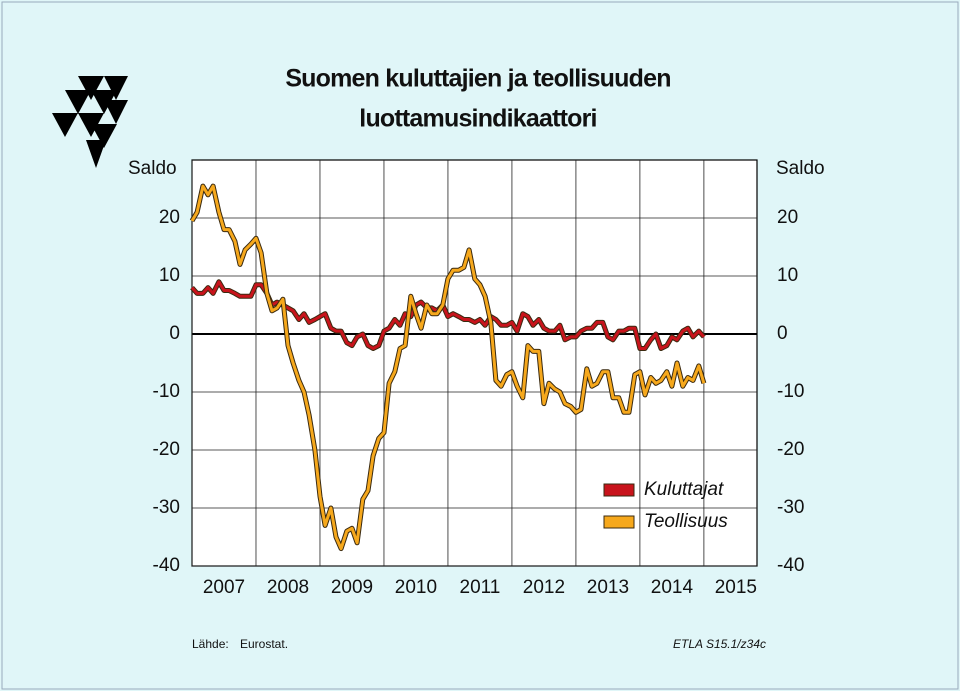 The height and width of the screenshot is (691, 960). I want to click on source-label: Lähde:, so click(210, 644).